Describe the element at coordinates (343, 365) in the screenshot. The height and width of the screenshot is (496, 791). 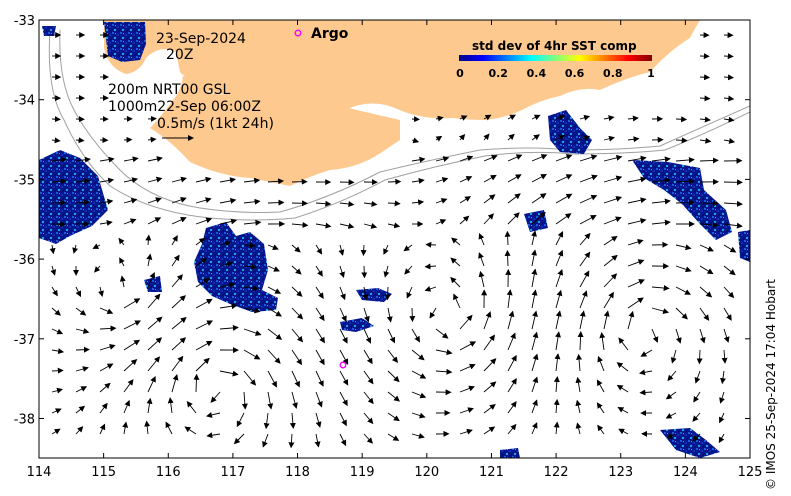
I see `argo-float-marker` at that location.